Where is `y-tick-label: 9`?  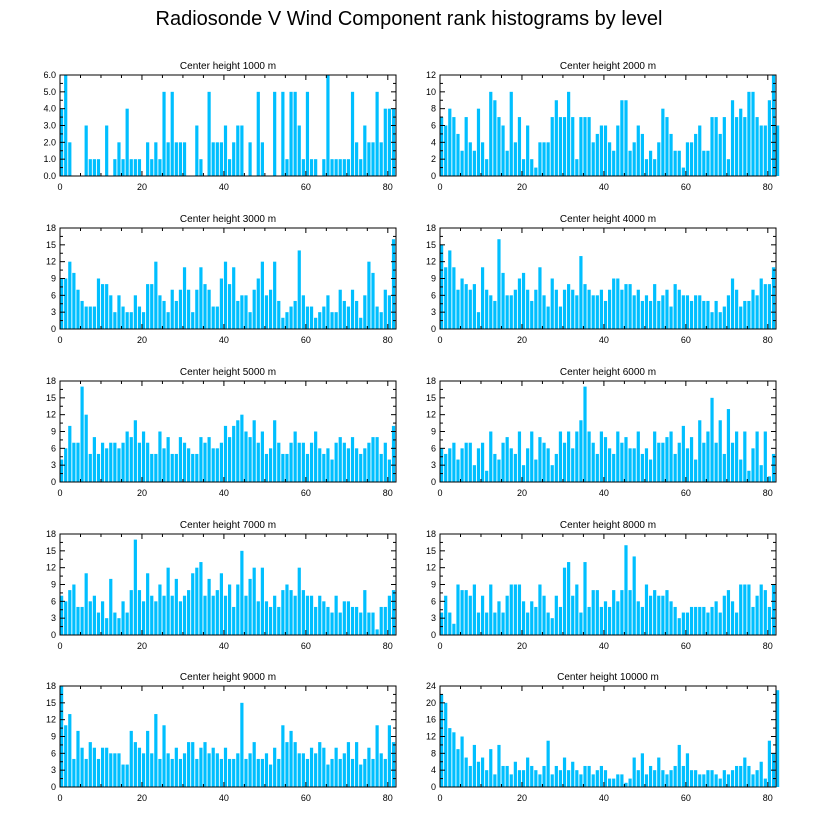
y-tick-label: 9 is located at coordinates (53, 737).